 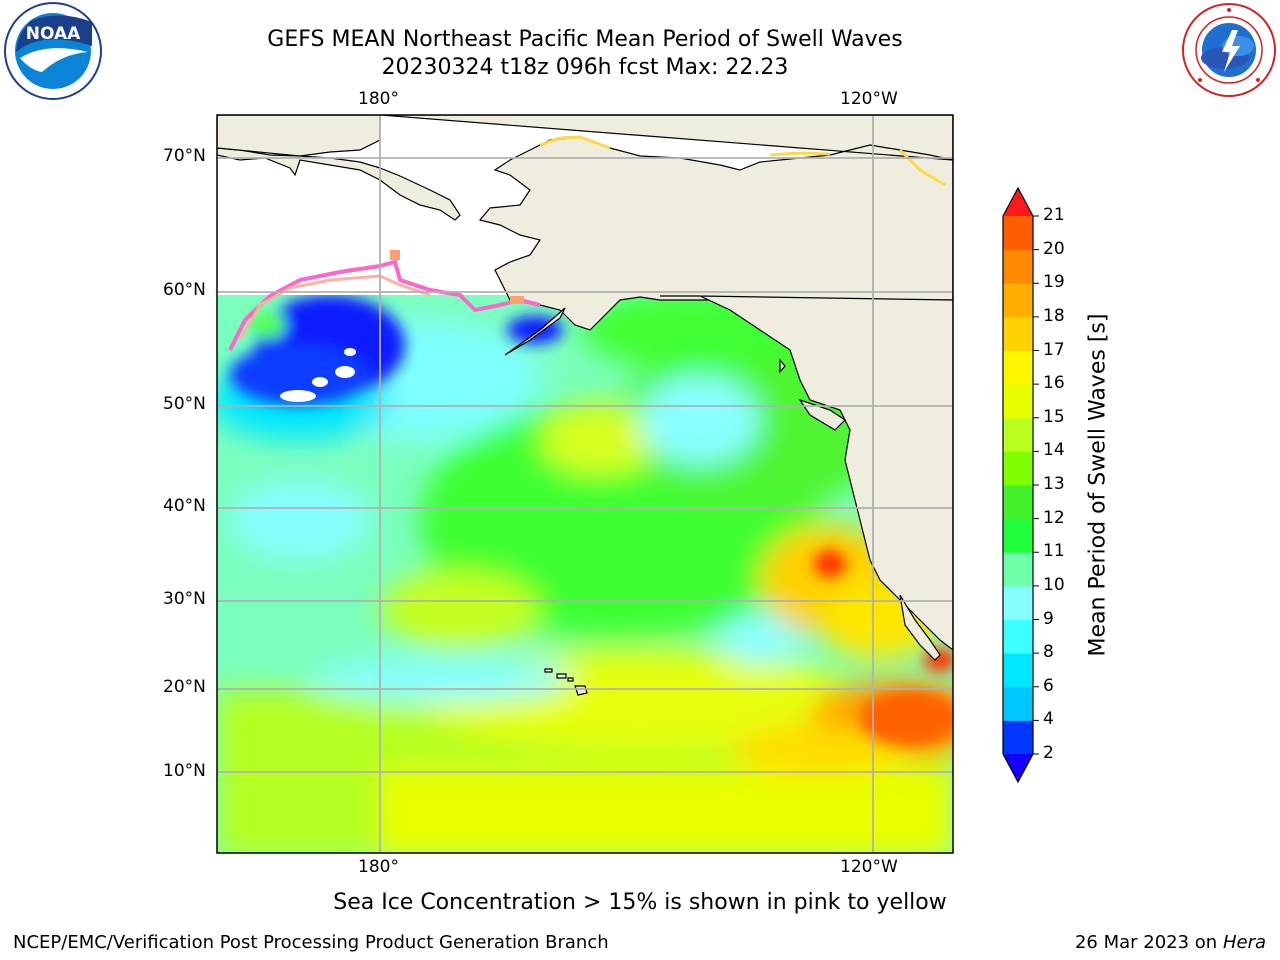 I want to click on field-tropics-south, so click(x=666, y=811).